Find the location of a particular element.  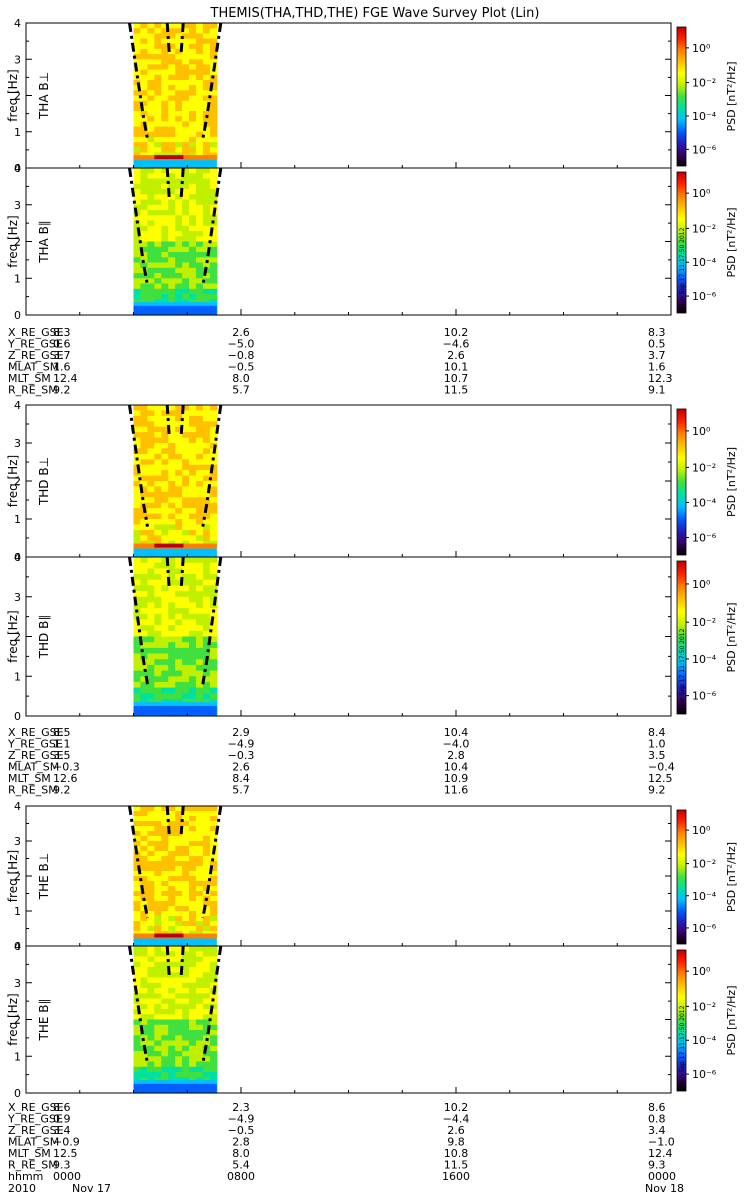

y-tick-label: 0 is located at coordinates (17, 168).